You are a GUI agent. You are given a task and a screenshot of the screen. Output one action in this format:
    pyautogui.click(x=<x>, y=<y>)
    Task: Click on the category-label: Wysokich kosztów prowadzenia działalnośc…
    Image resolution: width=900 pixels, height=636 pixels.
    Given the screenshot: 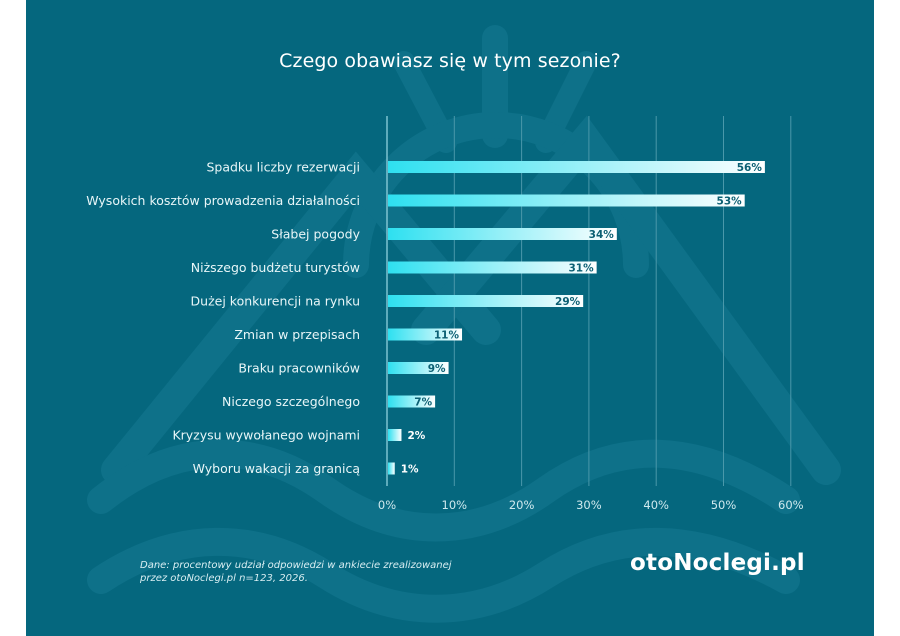 What is the action you would take?
    pyautogui.click(x=223, y=200)
    